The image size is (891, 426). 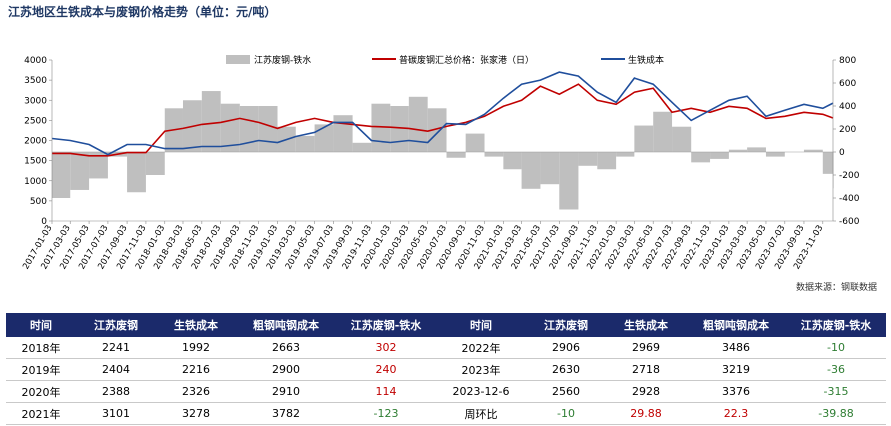 I want to click on table-cell: 1992, so click(x=196, y=348).